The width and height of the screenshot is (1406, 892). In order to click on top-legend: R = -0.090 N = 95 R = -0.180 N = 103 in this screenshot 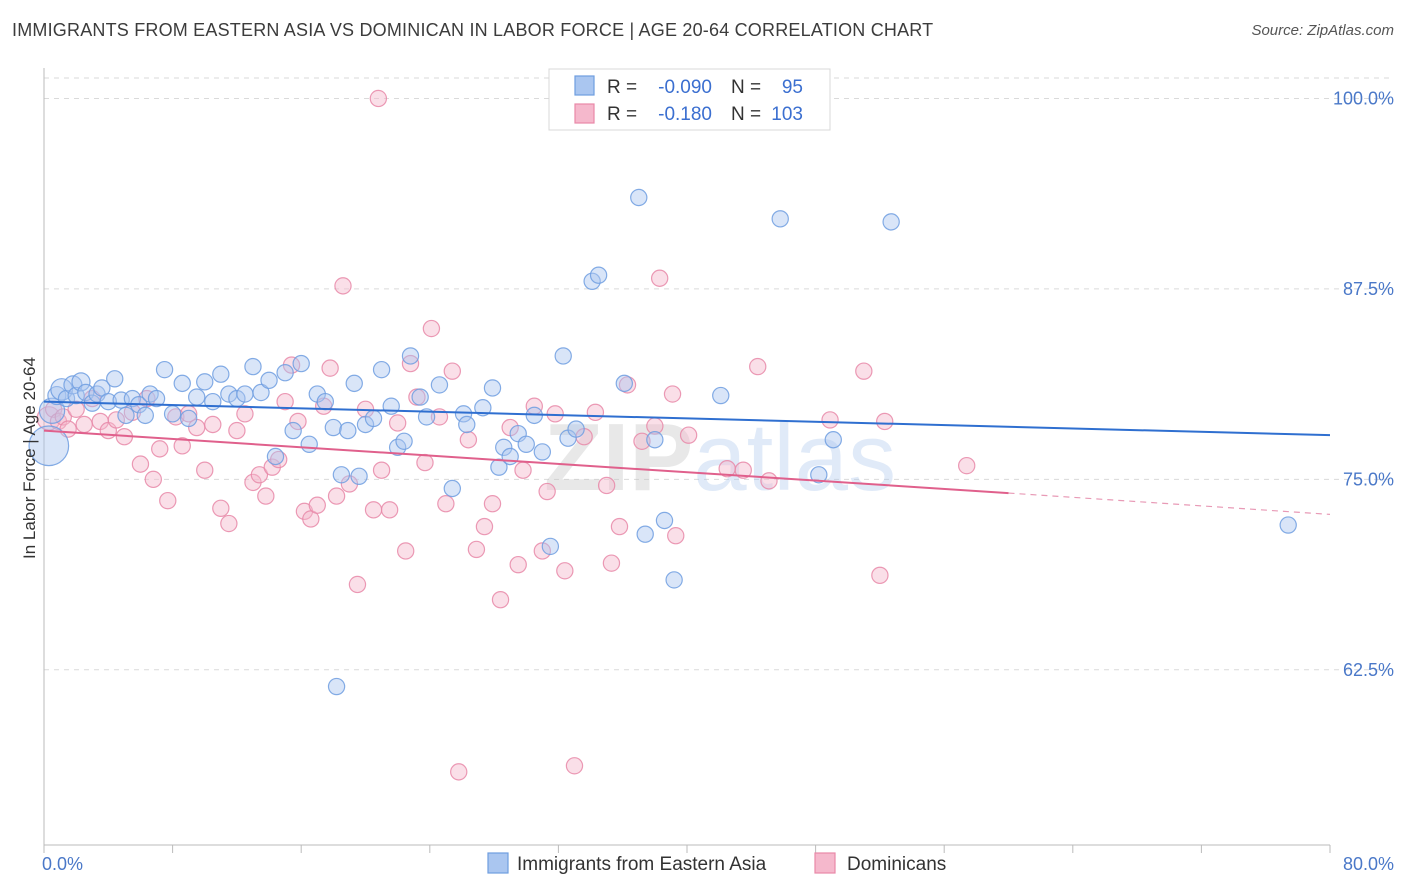, I will do `click(689, 99)`.